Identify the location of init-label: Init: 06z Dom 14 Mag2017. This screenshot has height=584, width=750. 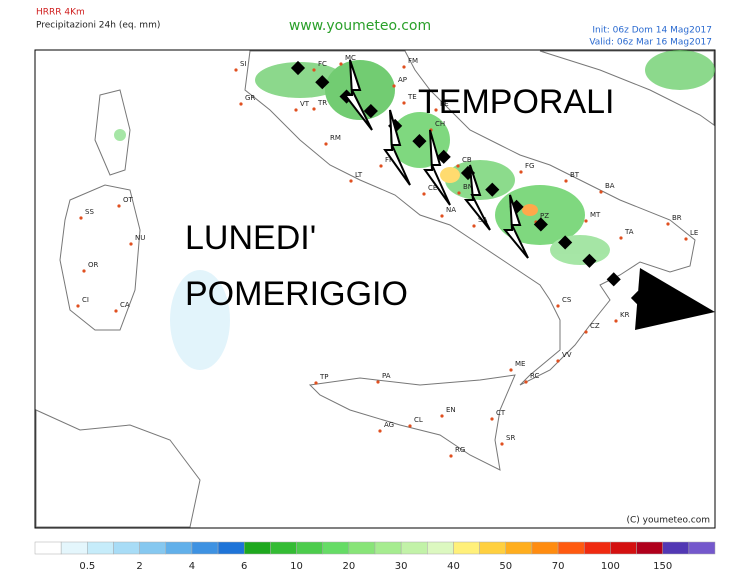
(652, 31).